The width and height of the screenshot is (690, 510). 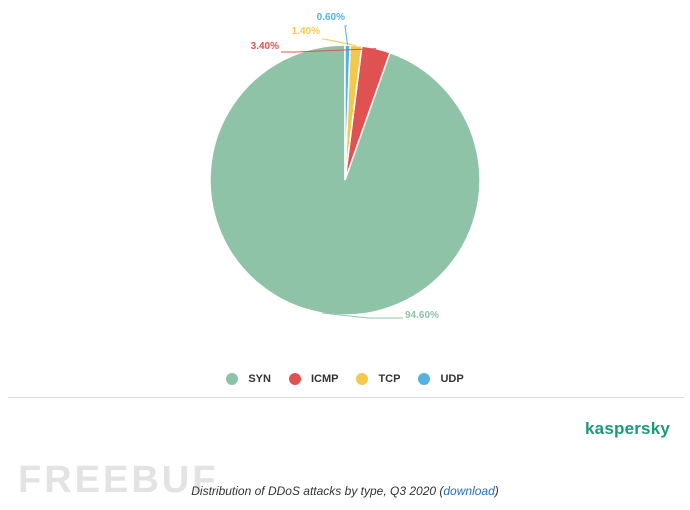 I want to click on kaspersky-logo: kaspersky, so click(x=627, y=428).